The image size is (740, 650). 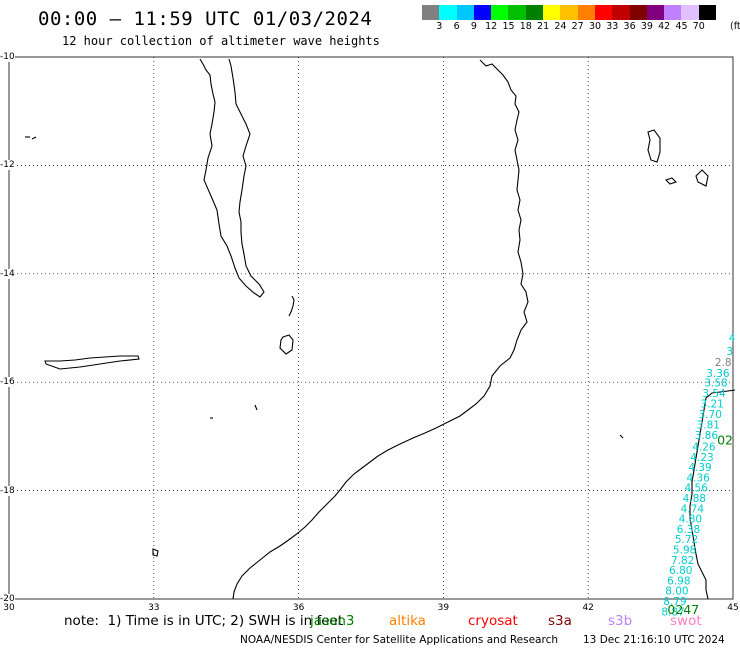 What do you see at coordinates (9, 608) in the screenshot?
I see `longitude-tick-label: 30` at bounding box center [9, 608].